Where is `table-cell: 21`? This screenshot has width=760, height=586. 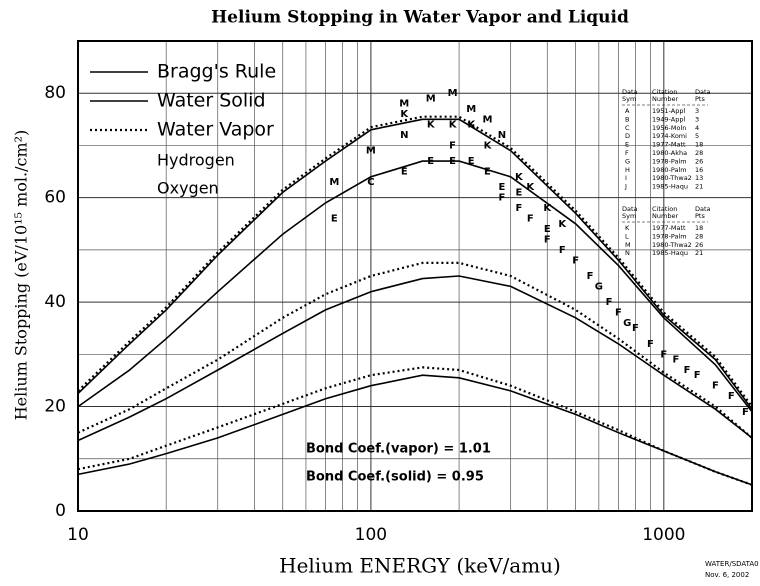 table-cell: 21 is located at coordinates (699, 253).